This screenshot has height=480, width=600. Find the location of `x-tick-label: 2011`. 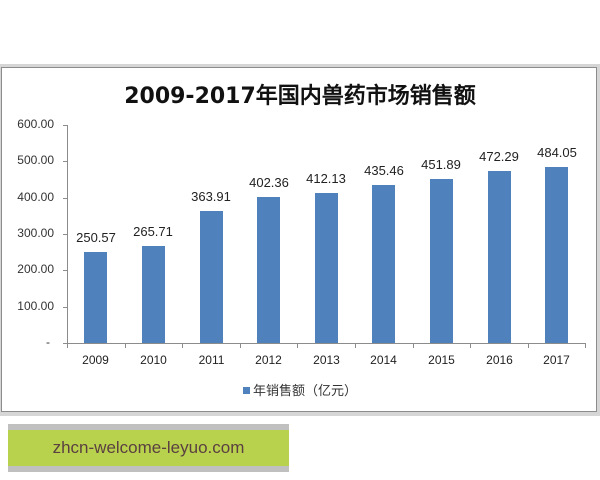

x-tick-label: 2011 is located at coordinates (211, 360).